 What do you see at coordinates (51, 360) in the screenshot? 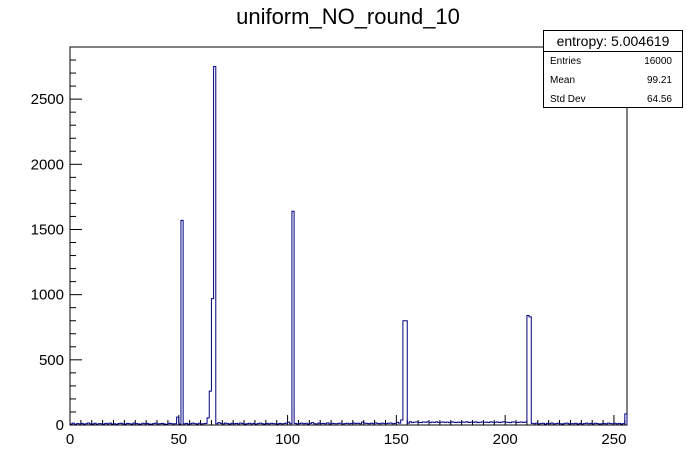
I see `y-tick-label: 500` at bounding box center [51, 360].